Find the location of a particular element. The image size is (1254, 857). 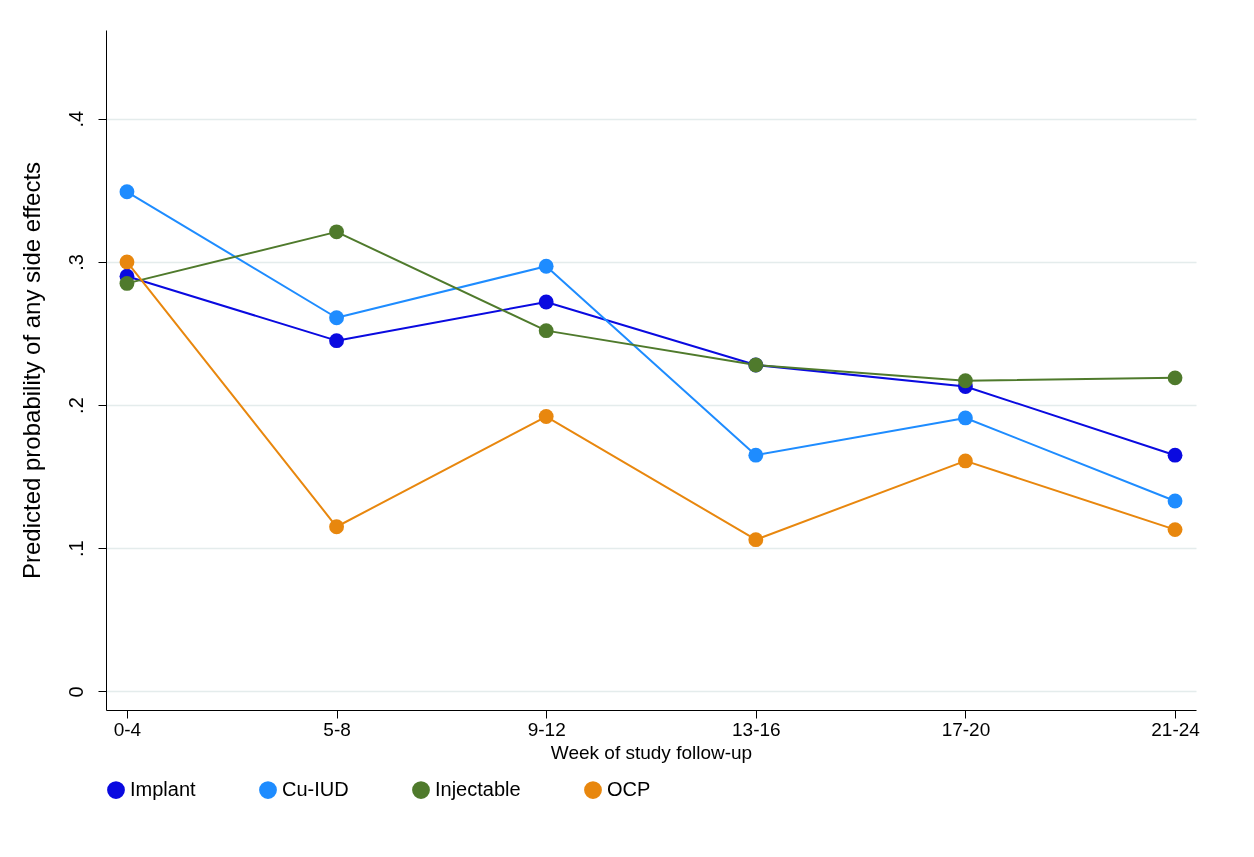

legend-label: OCP is located at coordinates (629, 789).